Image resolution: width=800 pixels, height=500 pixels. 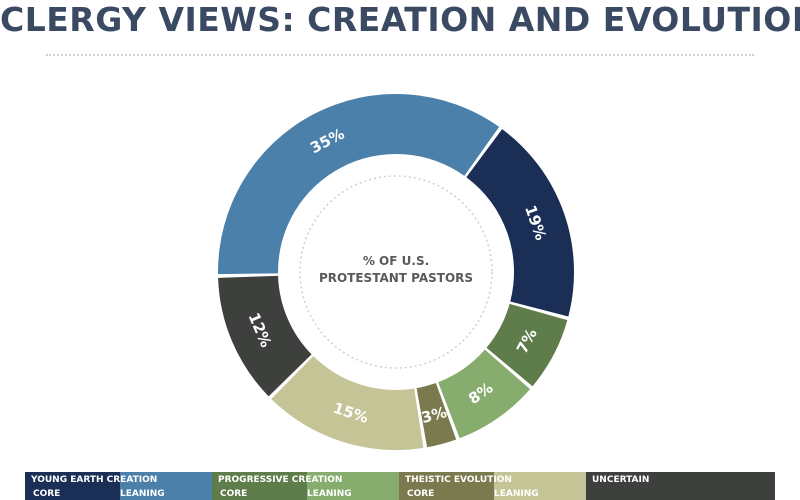 What do you see at coordinates (94, 480) in the screenshot?
I see `legend-label: YOUNG EARTH CREATION` at bounding box center [94, 480].